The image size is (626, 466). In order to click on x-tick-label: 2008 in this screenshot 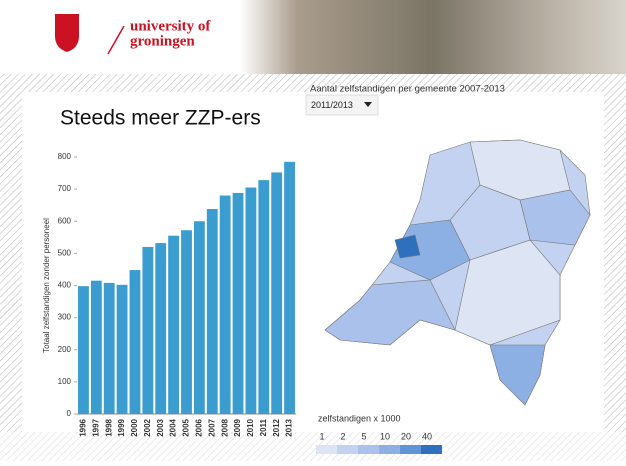, I will do `click(224, 427)`.